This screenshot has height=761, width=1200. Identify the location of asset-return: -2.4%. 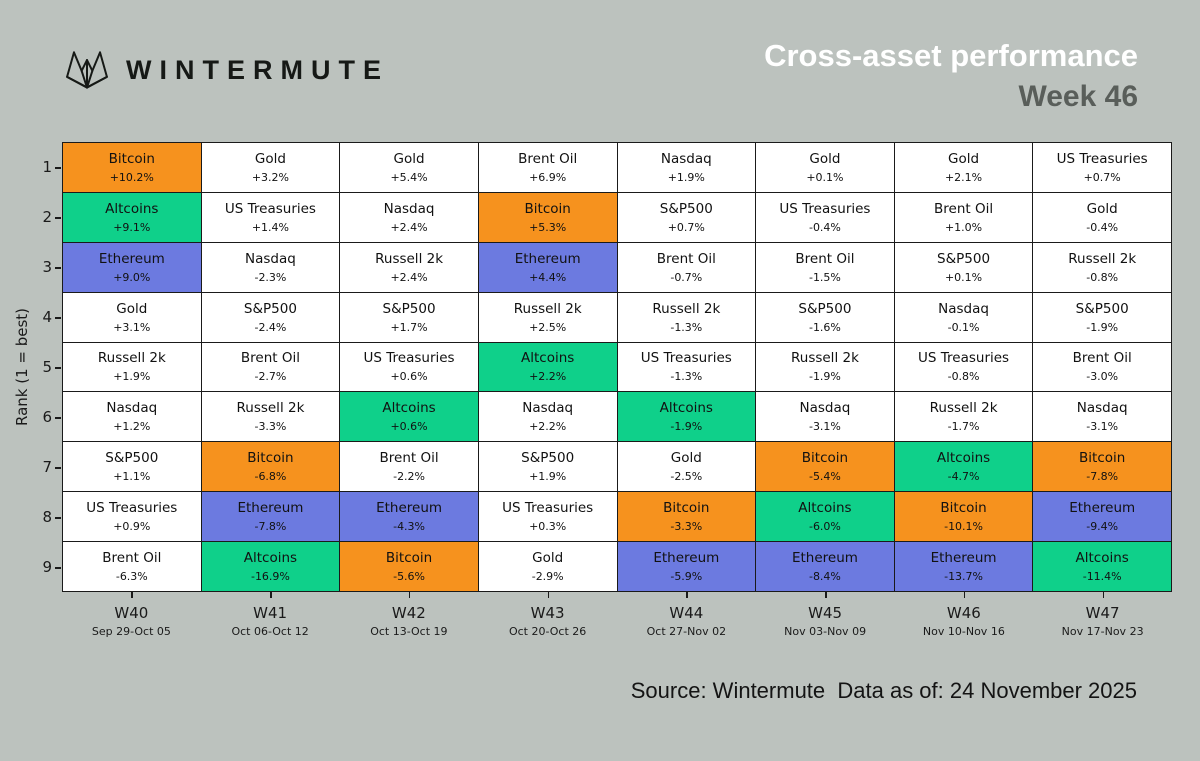
(270, 327).